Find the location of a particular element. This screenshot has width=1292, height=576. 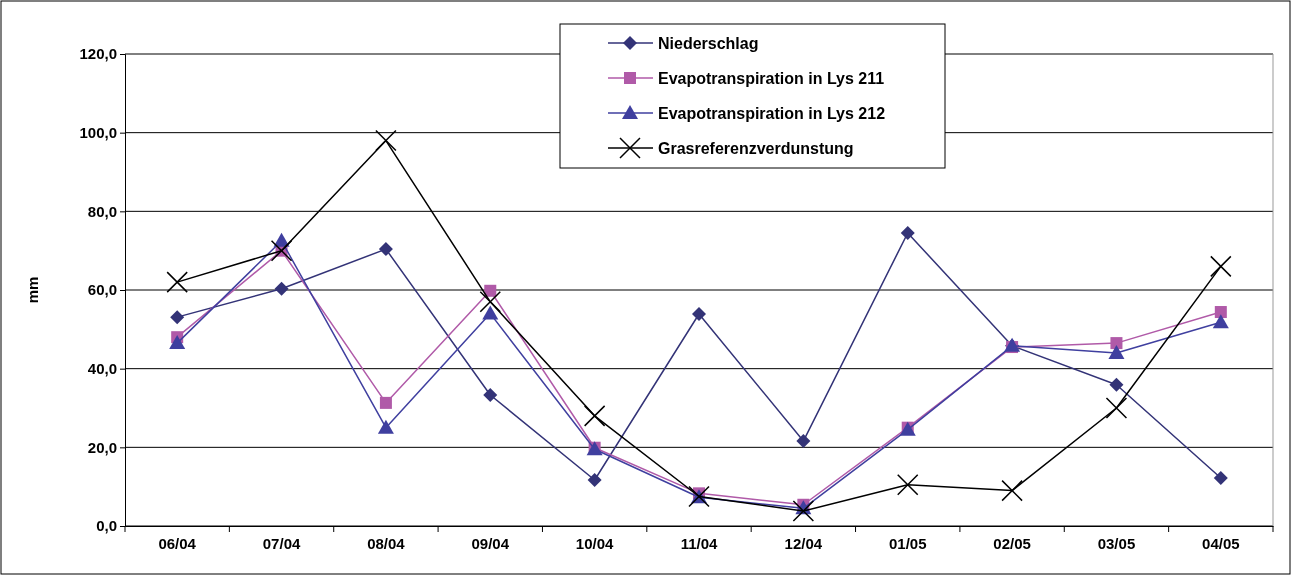

legend-label: Evapotranspiration in Lys 211 is located at coordinates (771, 78).